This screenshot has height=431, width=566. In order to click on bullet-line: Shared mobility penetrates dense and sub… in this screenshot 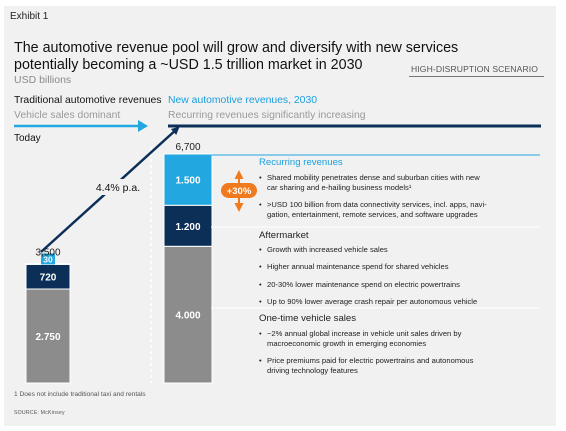, I will do `click(373, 177)`.